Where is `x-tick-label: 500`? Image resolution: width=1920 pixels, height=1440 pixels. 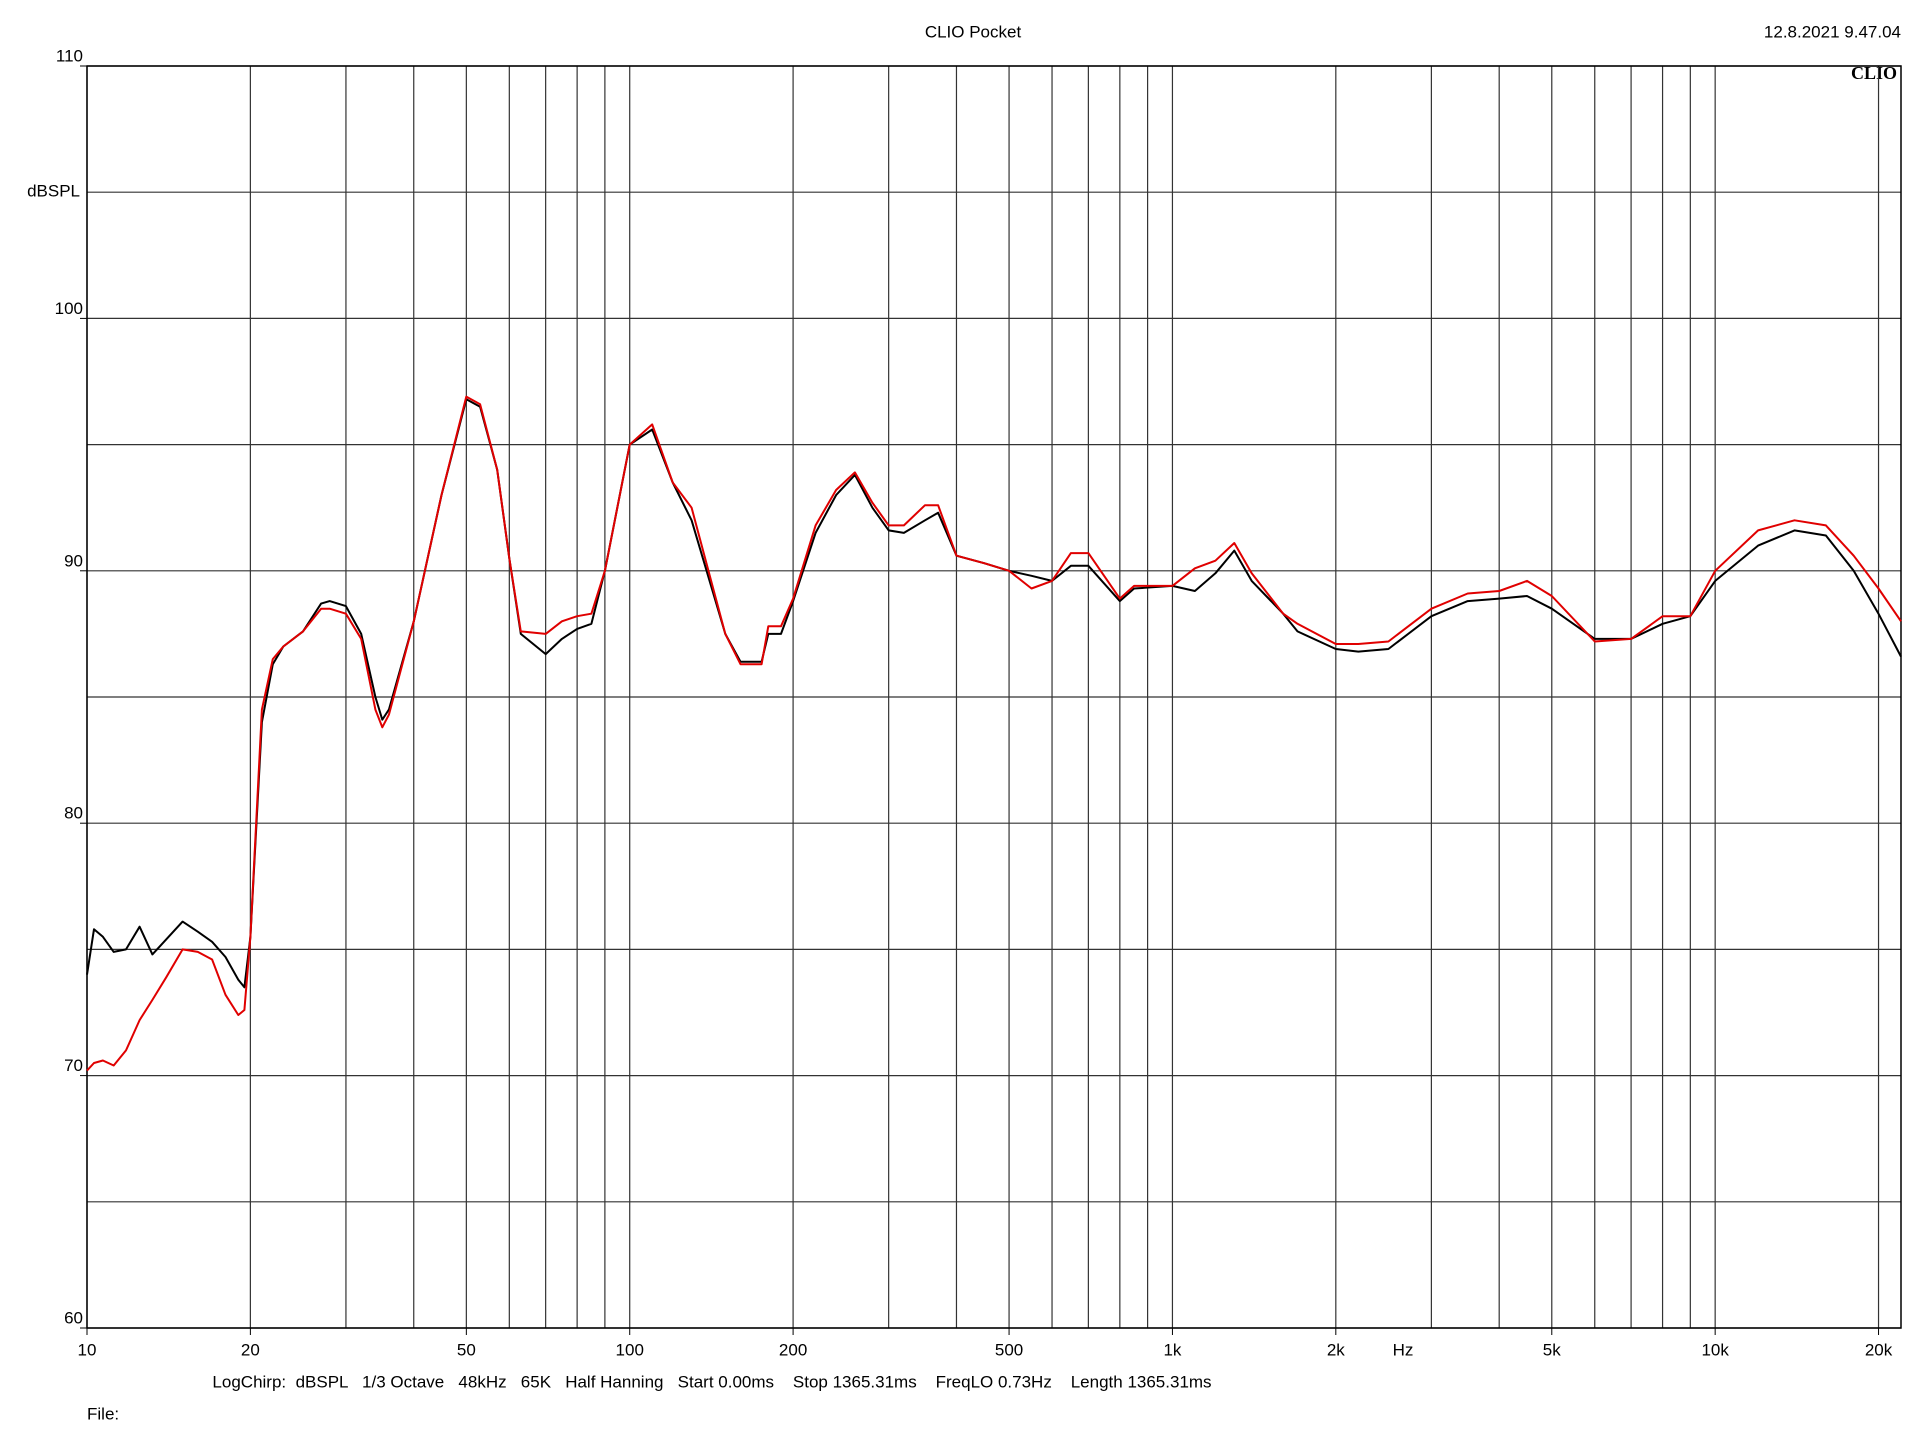
x-tick-label: 500 is located at coordinates (1009, 1349).